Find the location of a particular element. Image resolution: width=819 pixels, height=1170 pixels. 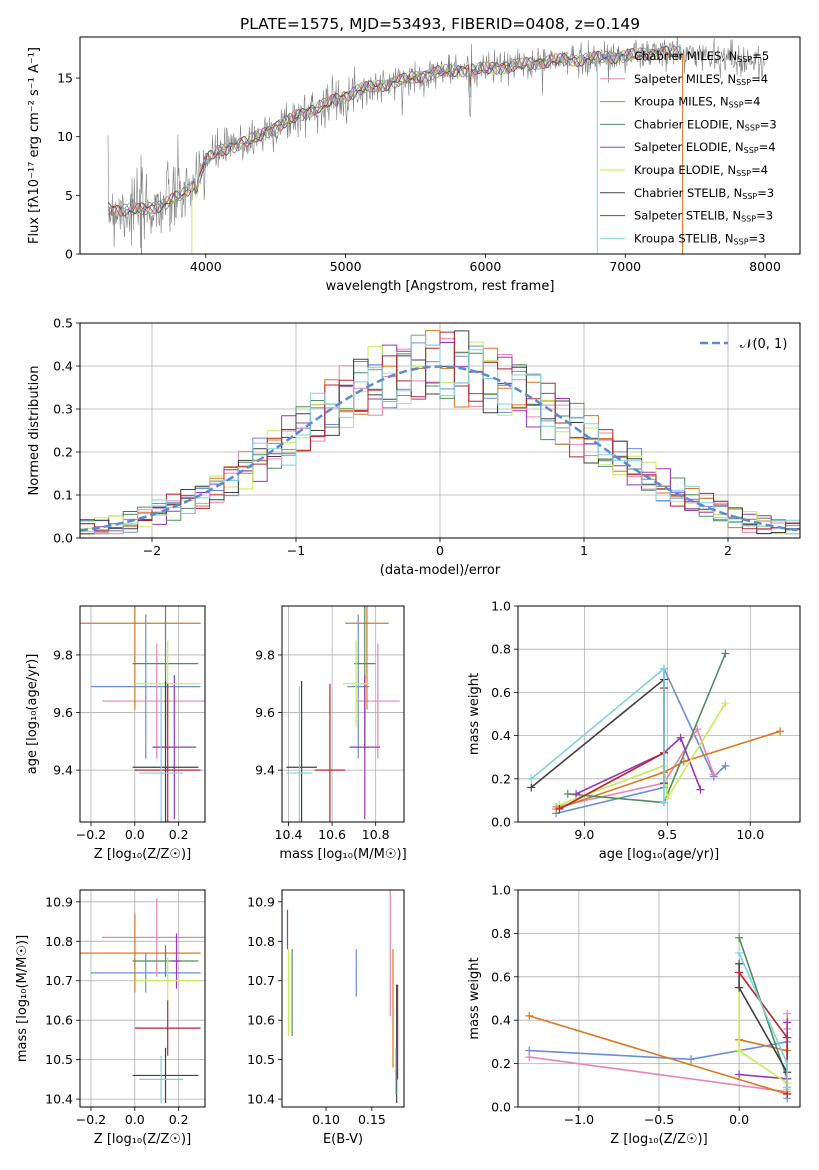

legend-entry: Kroupa MILES, NSSP=4 is located at coordinates (697, 102).